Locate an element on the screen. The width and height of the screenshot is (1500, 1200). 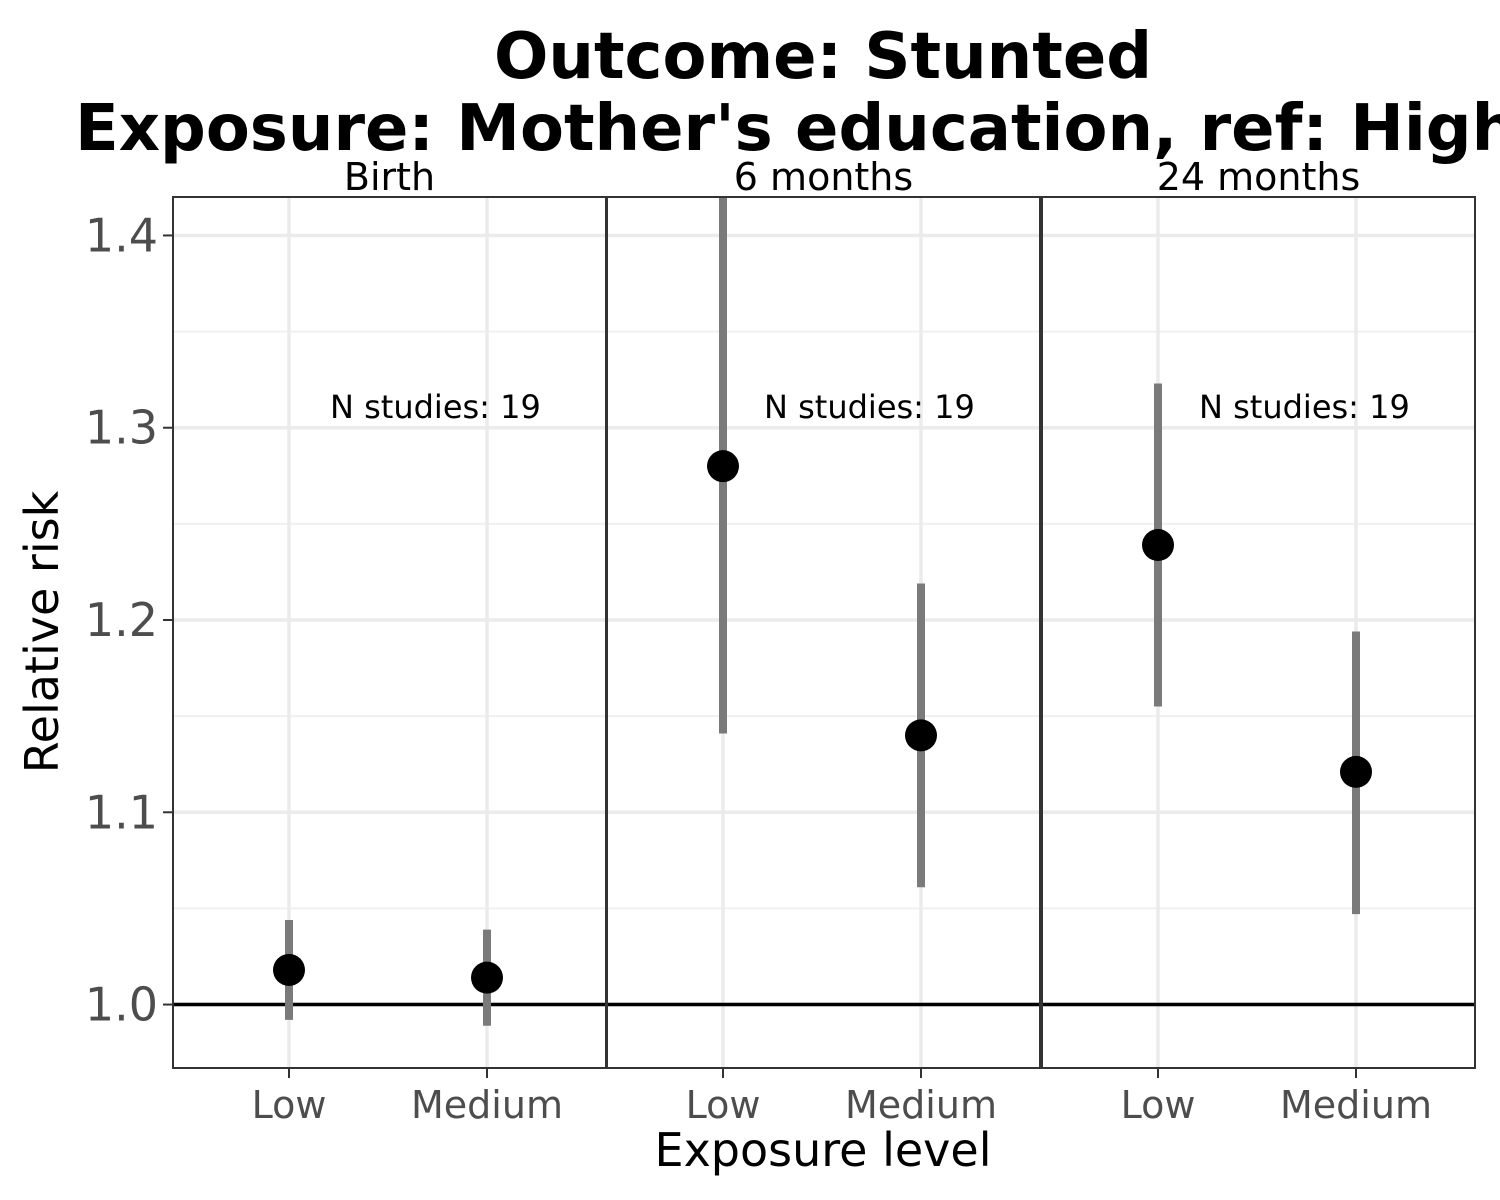
facet-label: Birth is located at coordinates (389, 177).